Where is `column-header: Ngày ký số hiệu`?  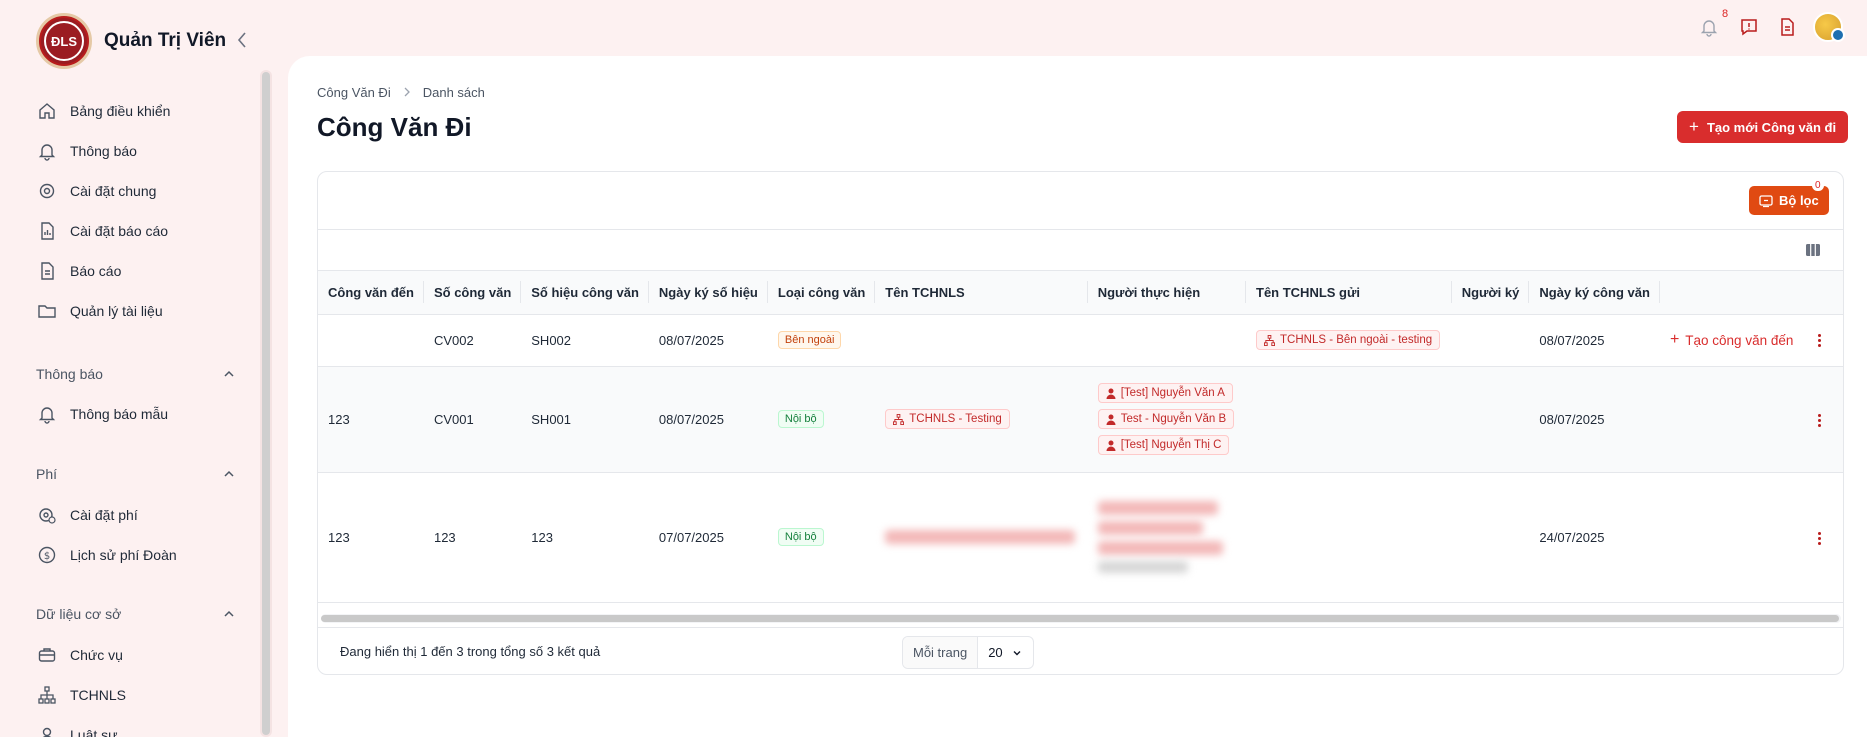
column-header: Ngày ký số hiệu is located at coordinates (708, 293).